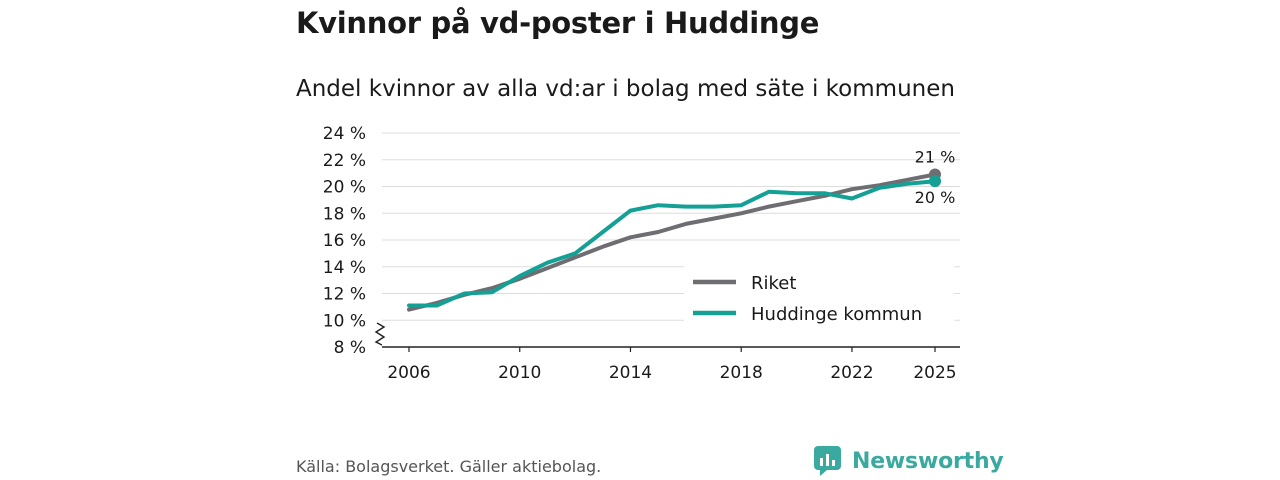 The image size is (1280, 480). I want to click on legend-background, so click(819, 297).